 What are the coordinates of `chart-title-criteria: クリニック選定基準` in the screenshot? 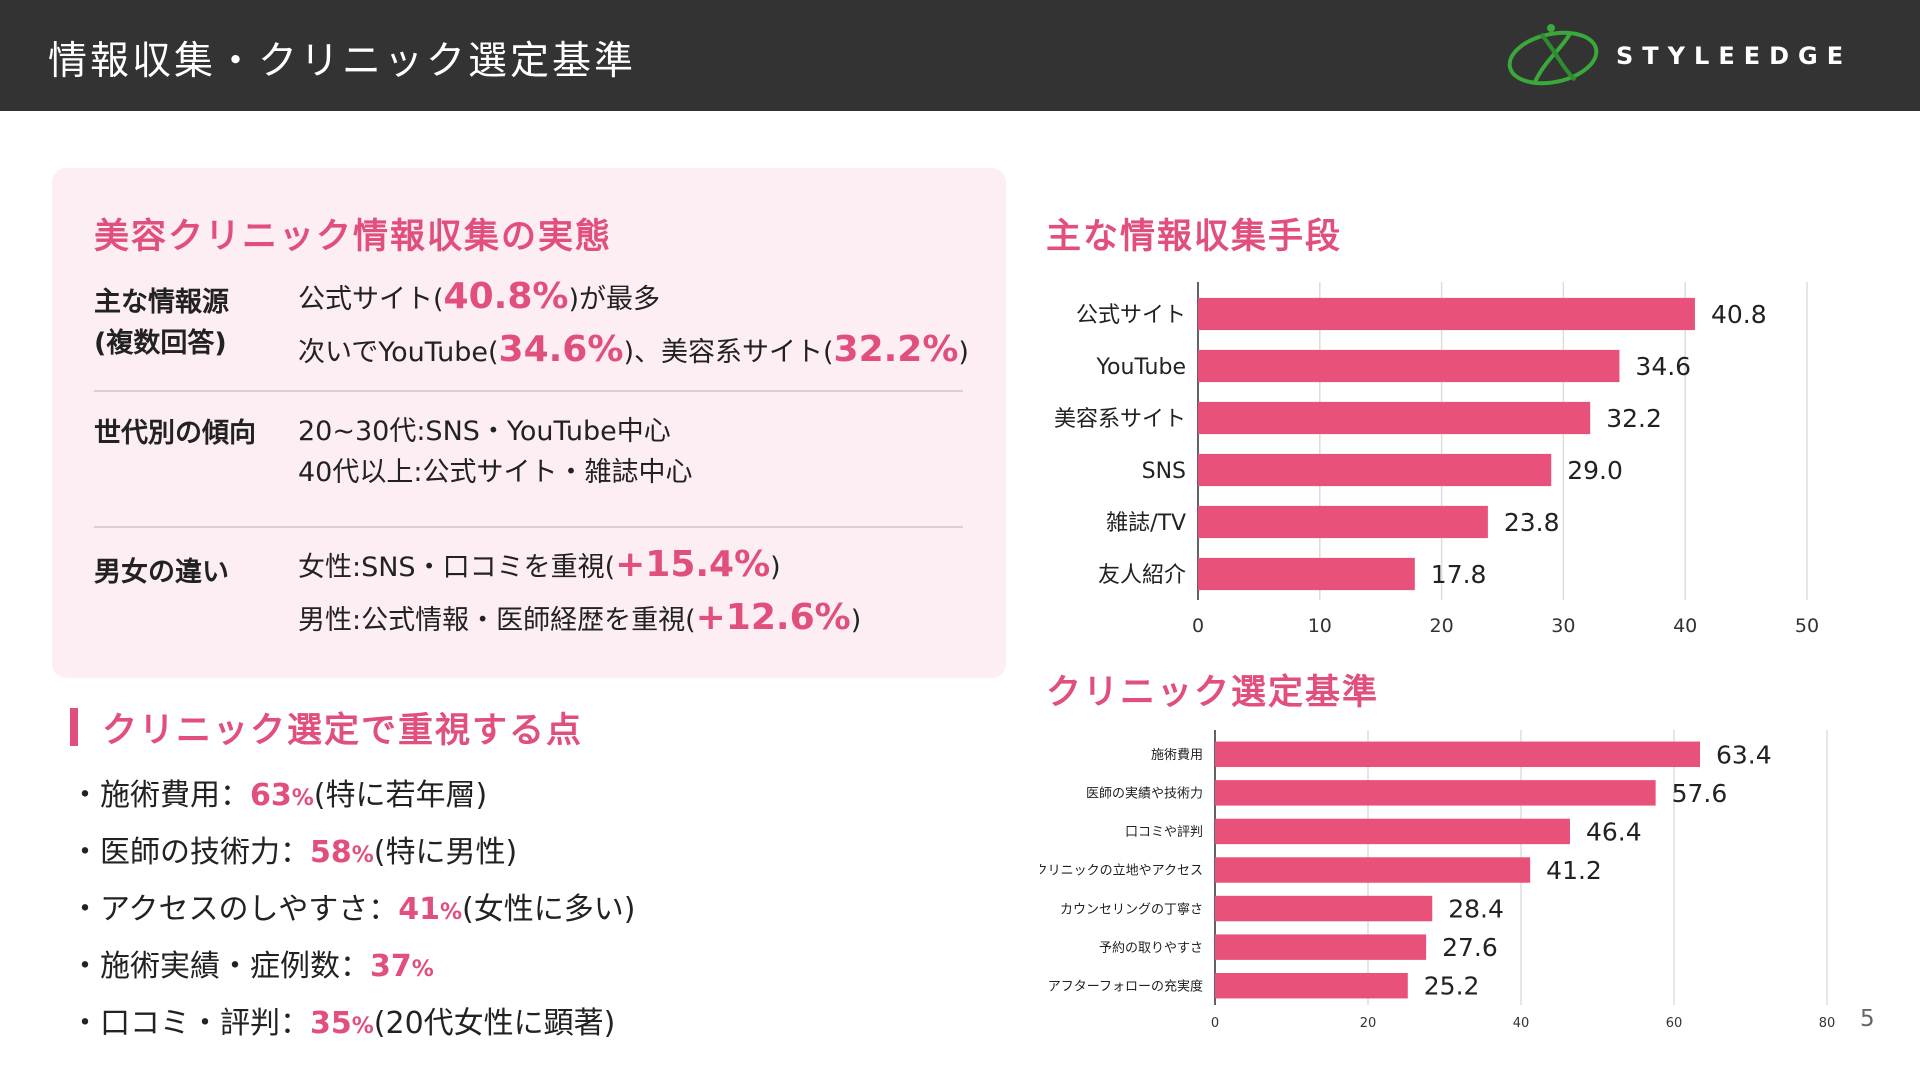 It's located at (1213, 693).